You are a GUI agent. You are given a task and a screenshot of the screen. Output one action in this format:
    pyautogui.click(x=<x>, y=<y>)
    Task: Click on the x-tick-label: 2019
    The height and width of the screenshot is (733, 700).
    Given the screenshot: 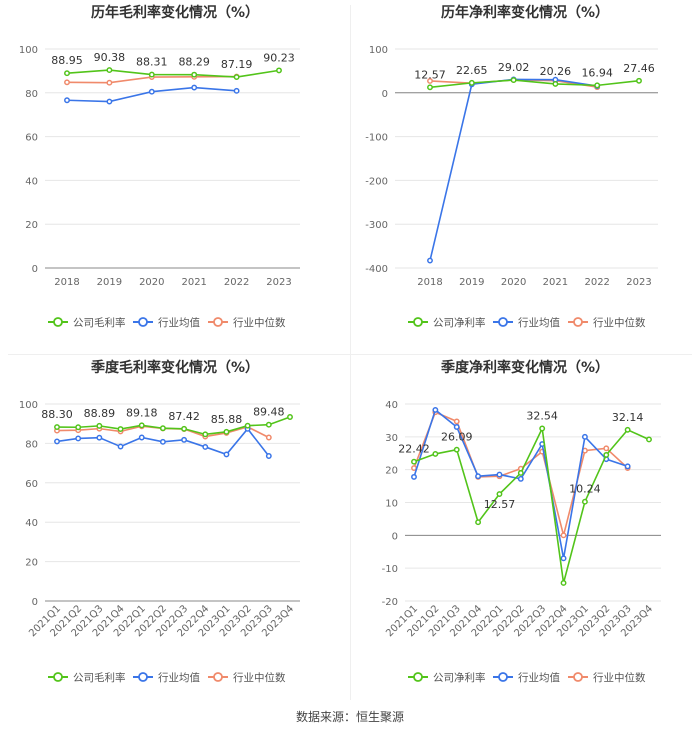 What is the action you would take?
    pyautogui.click(x=109, y=282)
    